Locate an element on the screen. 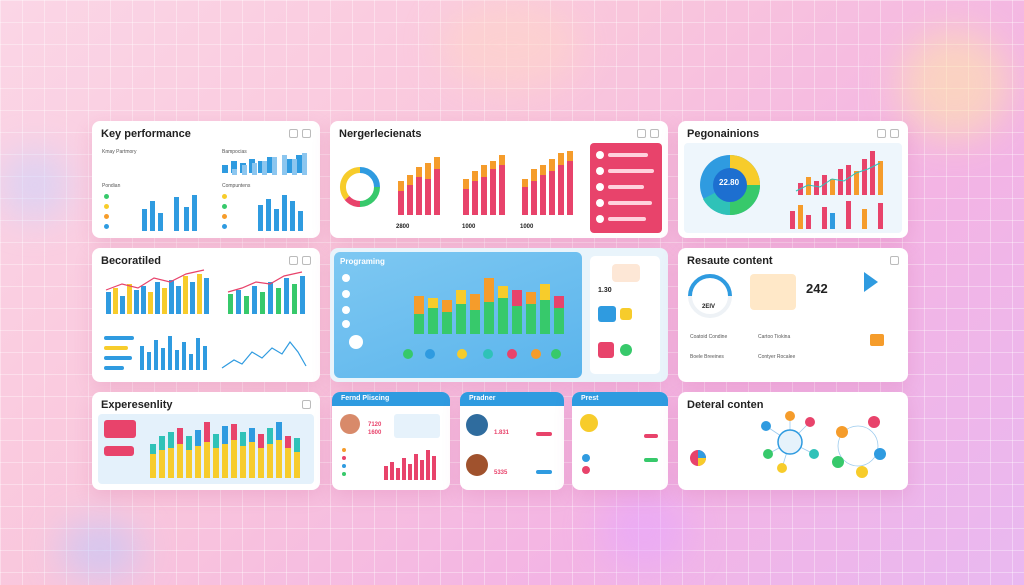  decorationd-card: Becoratiled is located at coordinates (206, 315).